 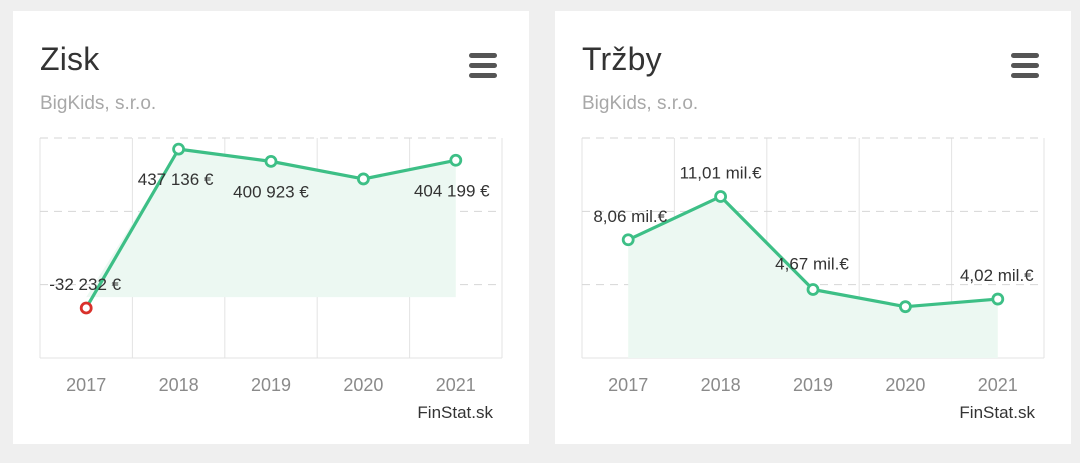 I want to click on data-label: 4,67 mil.€, so click(x=812, y=264).